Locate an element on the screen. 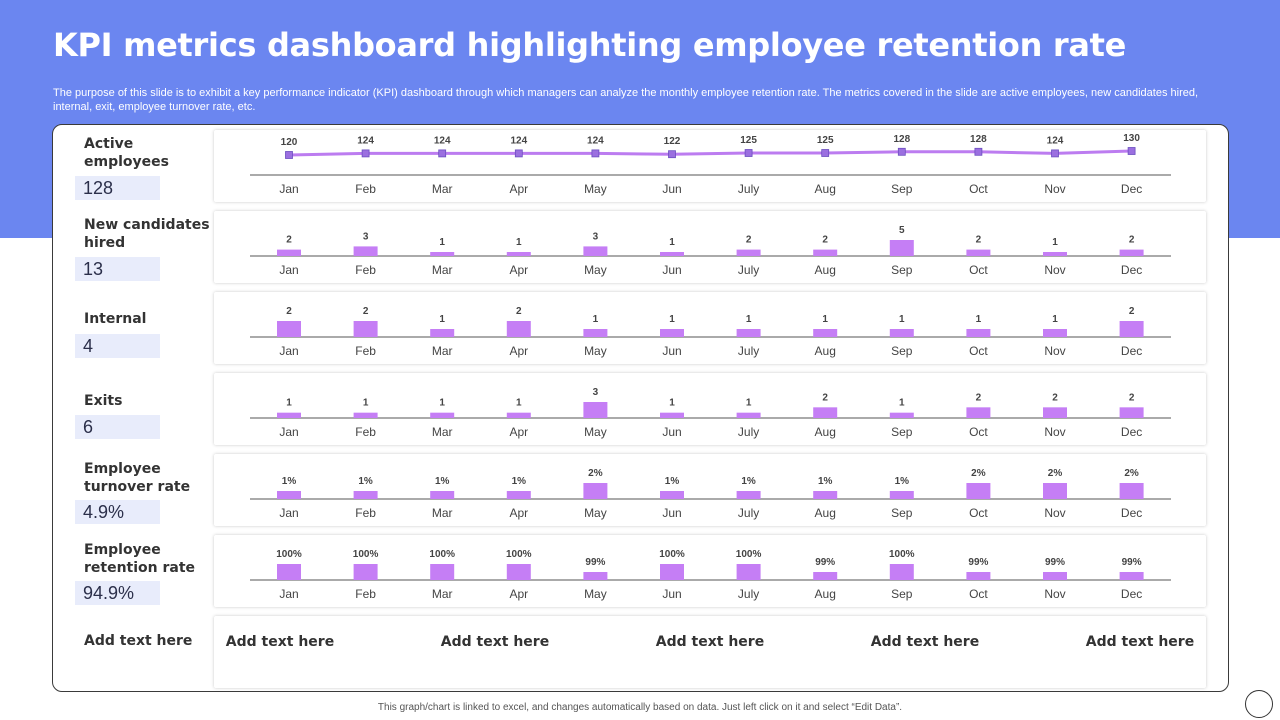  metric-value-internal: 4 is located at coordinates (117, 346).